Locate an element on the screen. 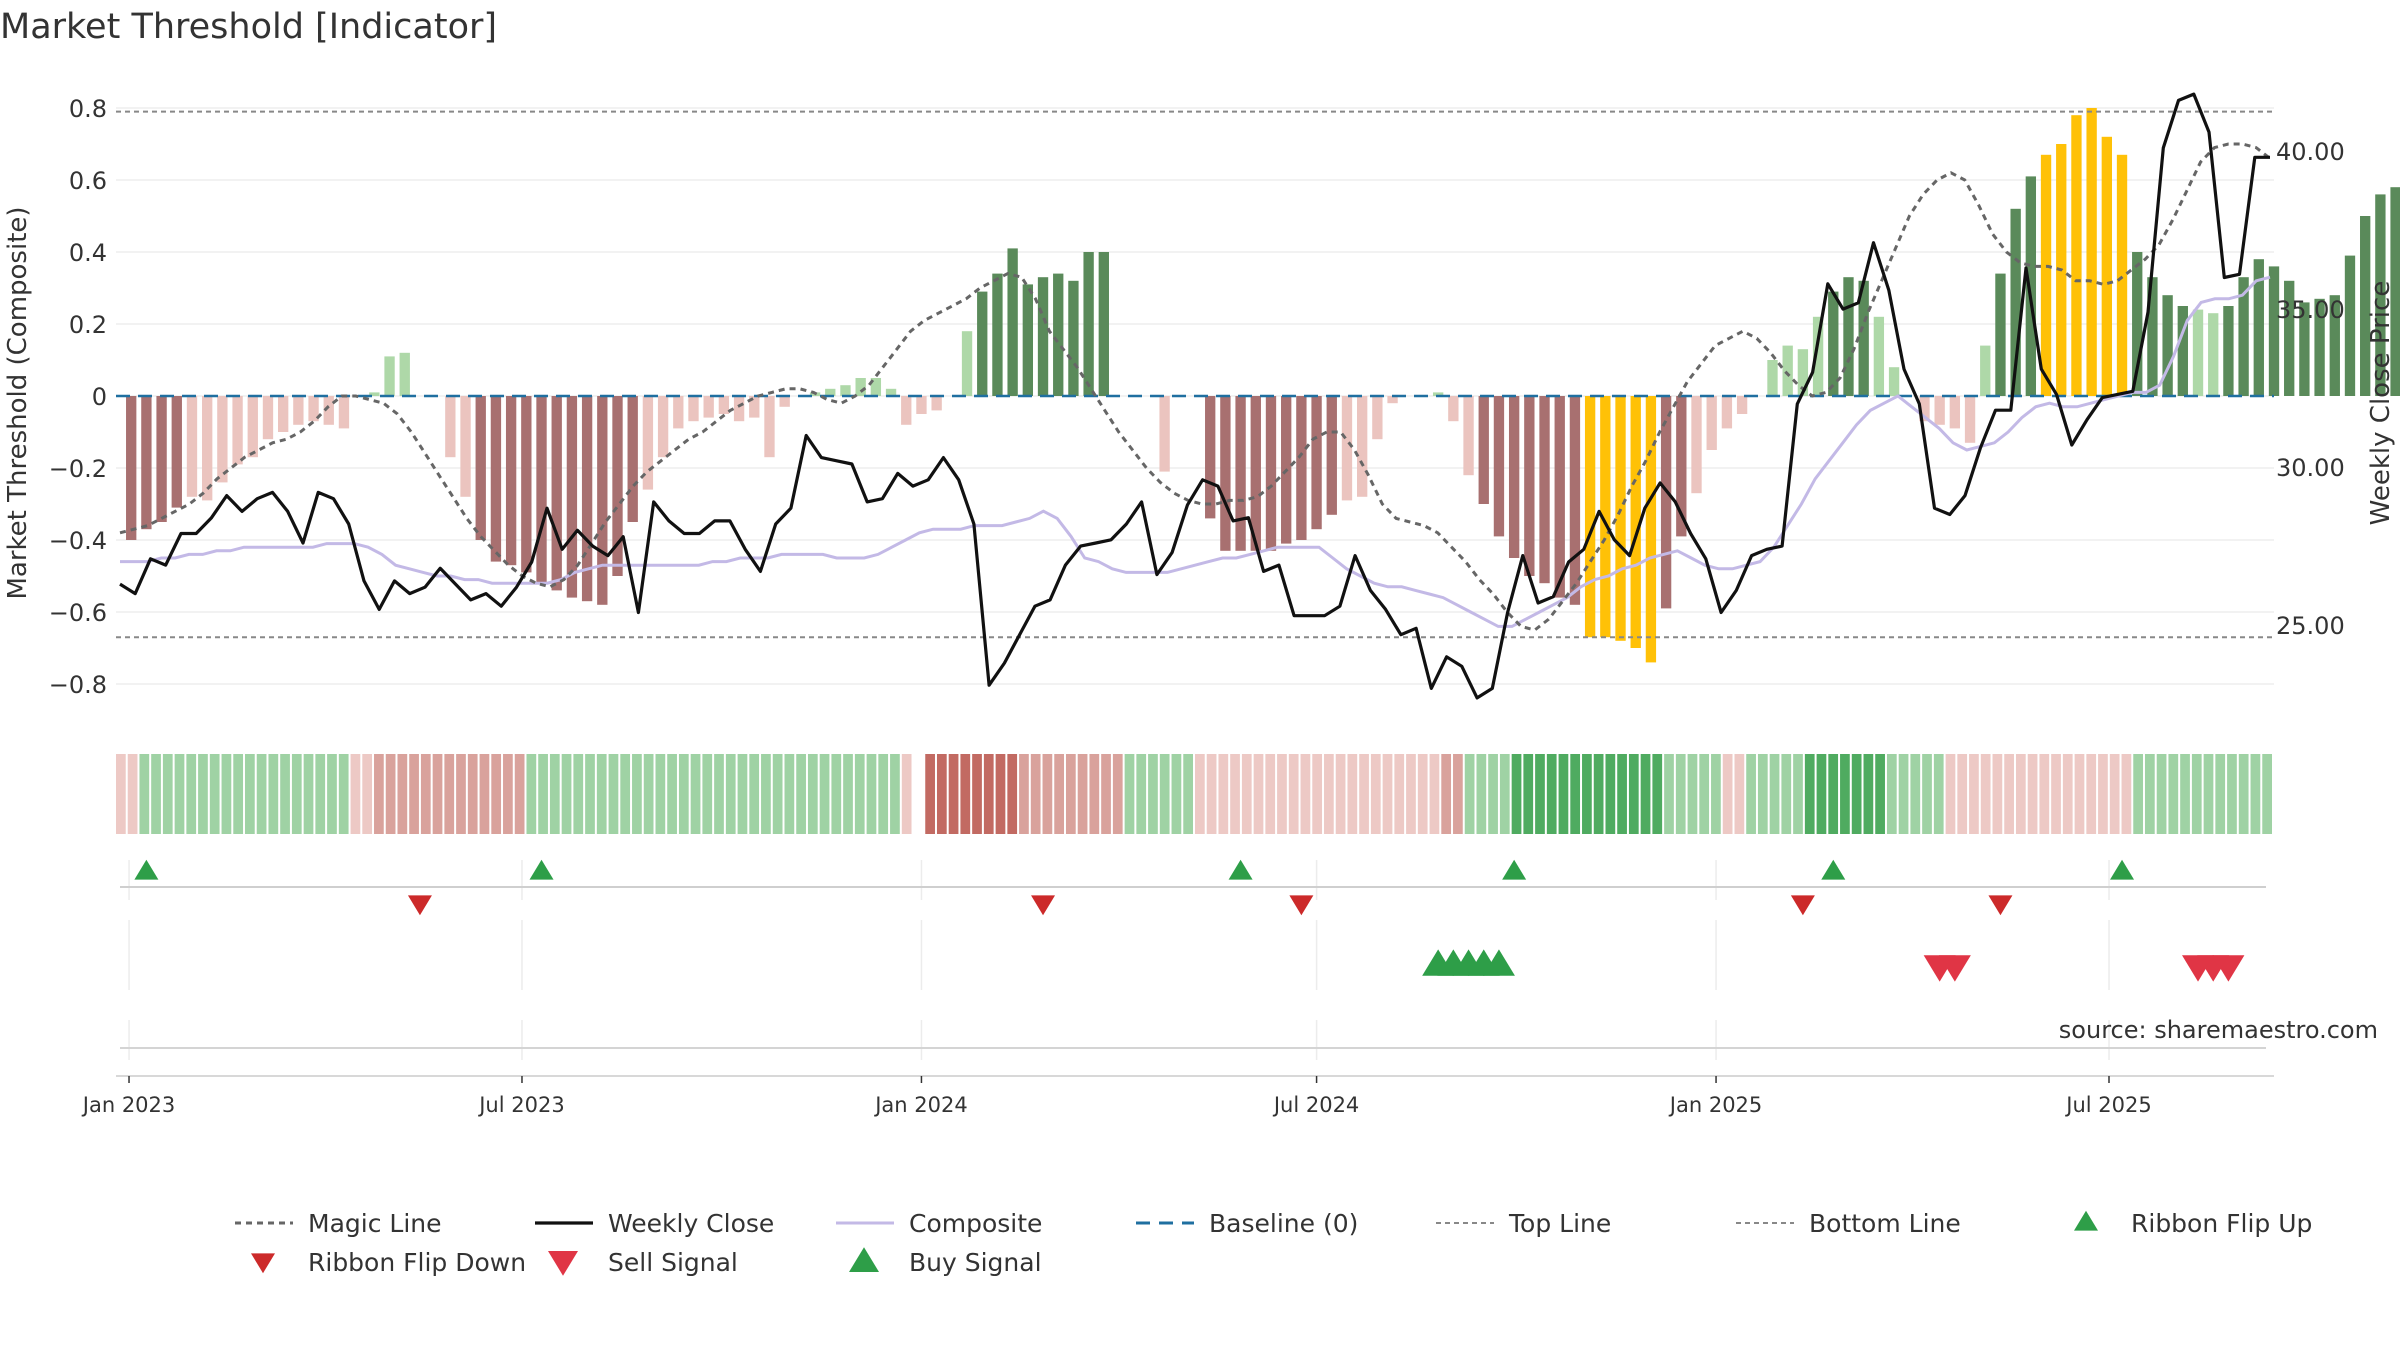 Image resolution: width=2400 pixels, height=1350 pixels. legend-swatch-ribbon-flip-down is located at coordinates (263, 1263).